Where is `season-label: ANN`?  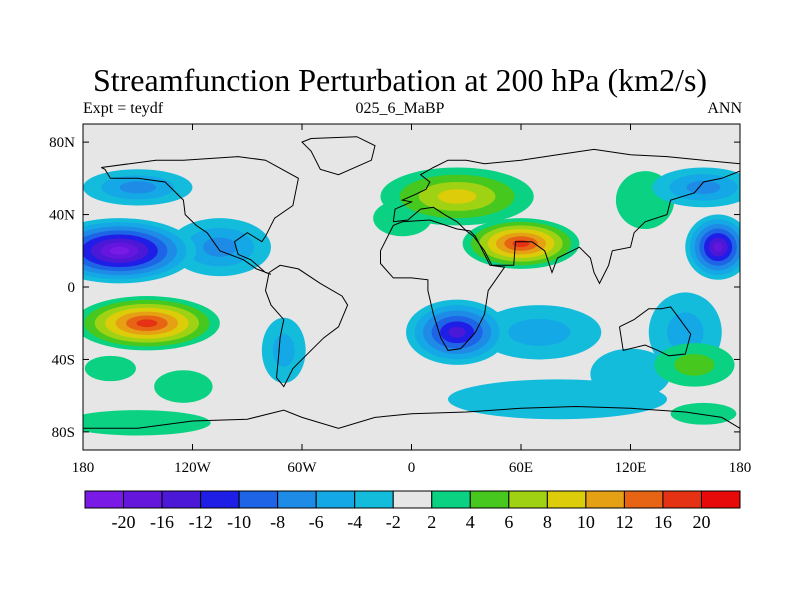 season-label: ANN is located at coordinates (724, 108).